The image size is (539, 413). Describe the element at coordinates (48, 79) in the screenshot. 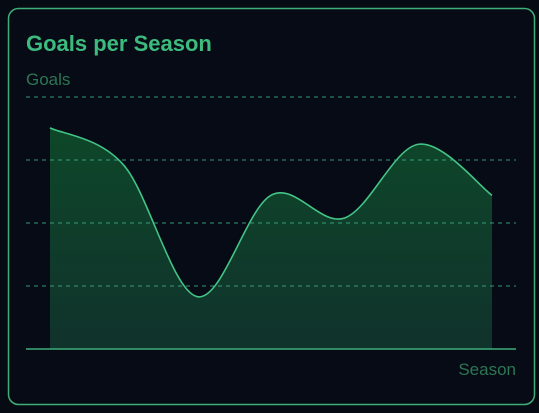

I see `y-axis-label: Goals` at that location.